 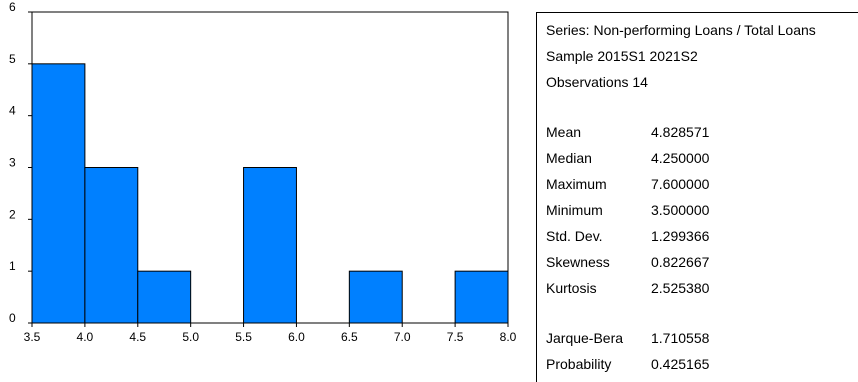 I want to click on x-tick-label: 6.5, so click(x=349, y=337).